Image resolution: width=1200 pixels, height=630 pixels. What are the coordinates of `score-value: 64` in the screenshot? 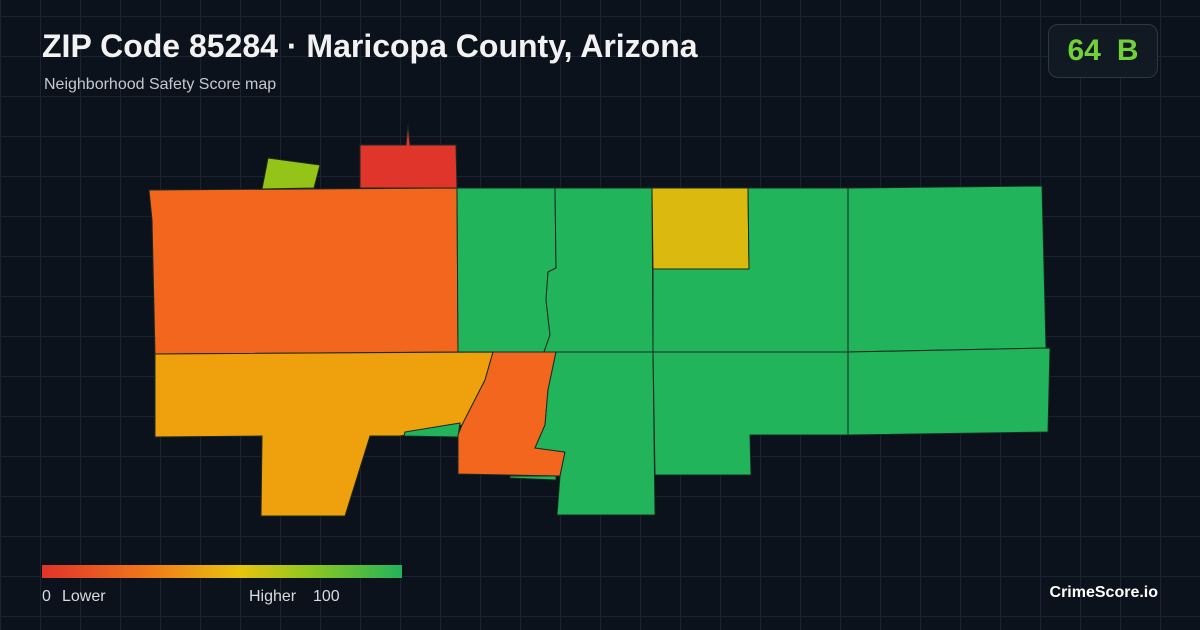 It's located at (1084, 50).